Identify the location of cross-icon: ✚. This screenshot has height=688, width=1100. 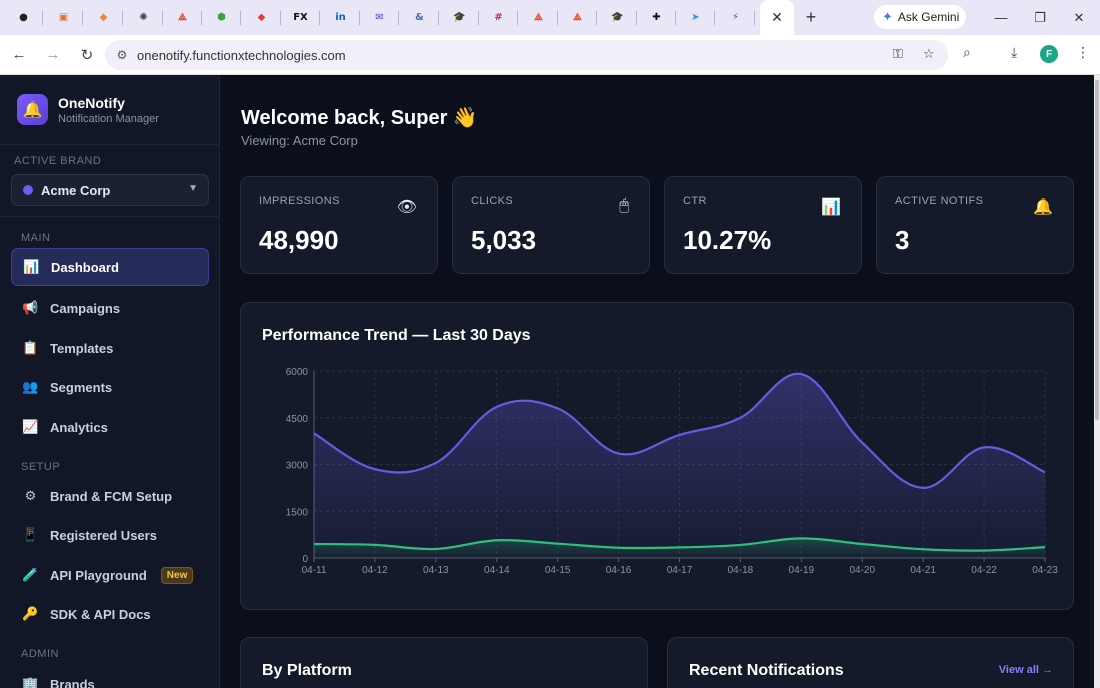
(656, 17).